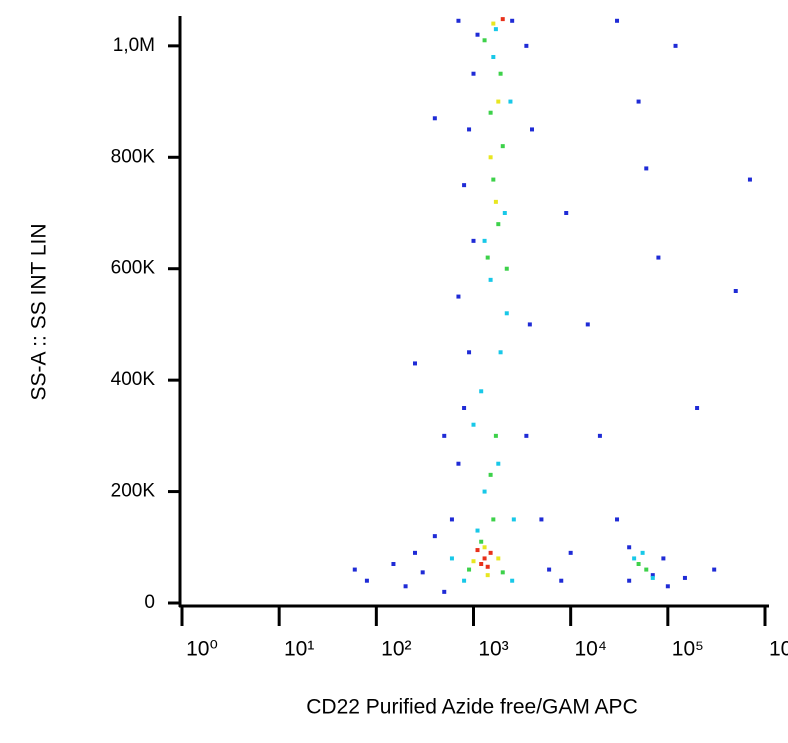  Describe the element at coordinates (133, 268) in the screenshot. I see `y-tick-label: 600K` at that location.